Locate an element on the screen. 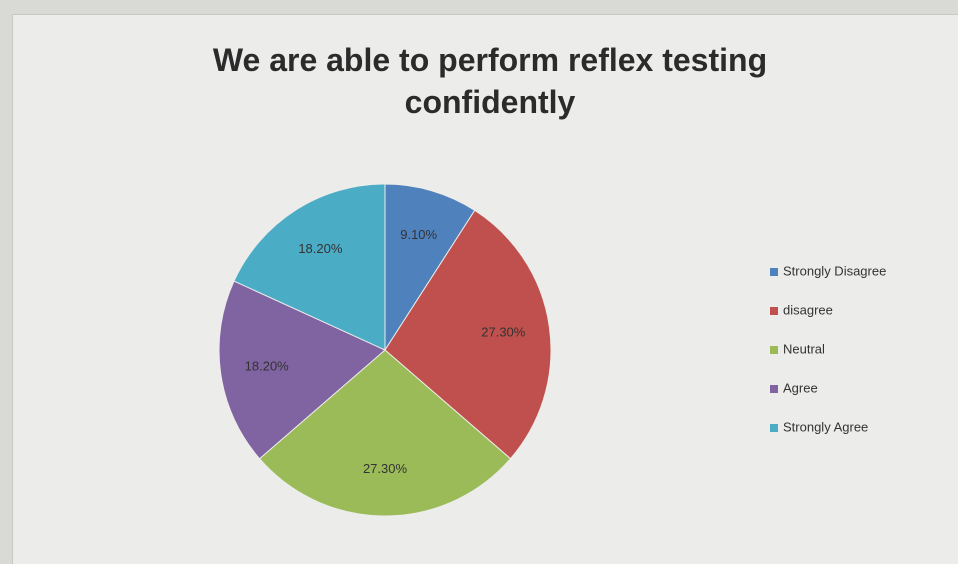  legend-label: Agree is located at coordinates (800, 387).